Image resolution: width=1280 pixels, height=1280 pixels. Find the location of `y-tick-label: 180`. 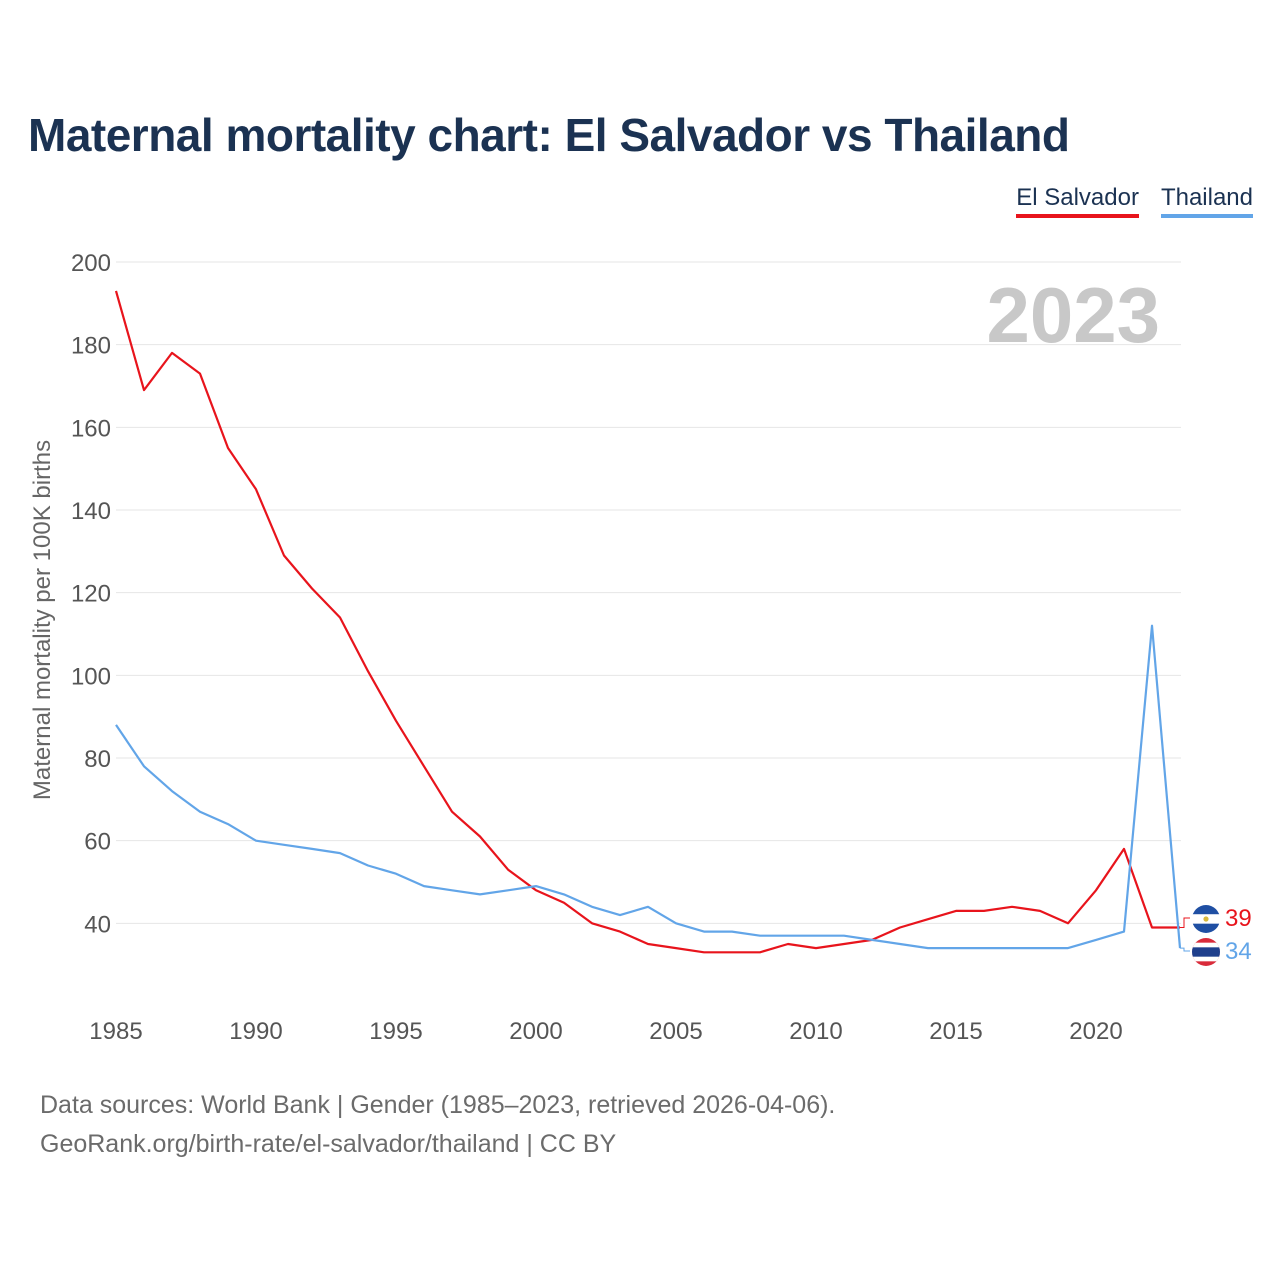

y-tick-label: 180 is located at coordinates (91, 346).